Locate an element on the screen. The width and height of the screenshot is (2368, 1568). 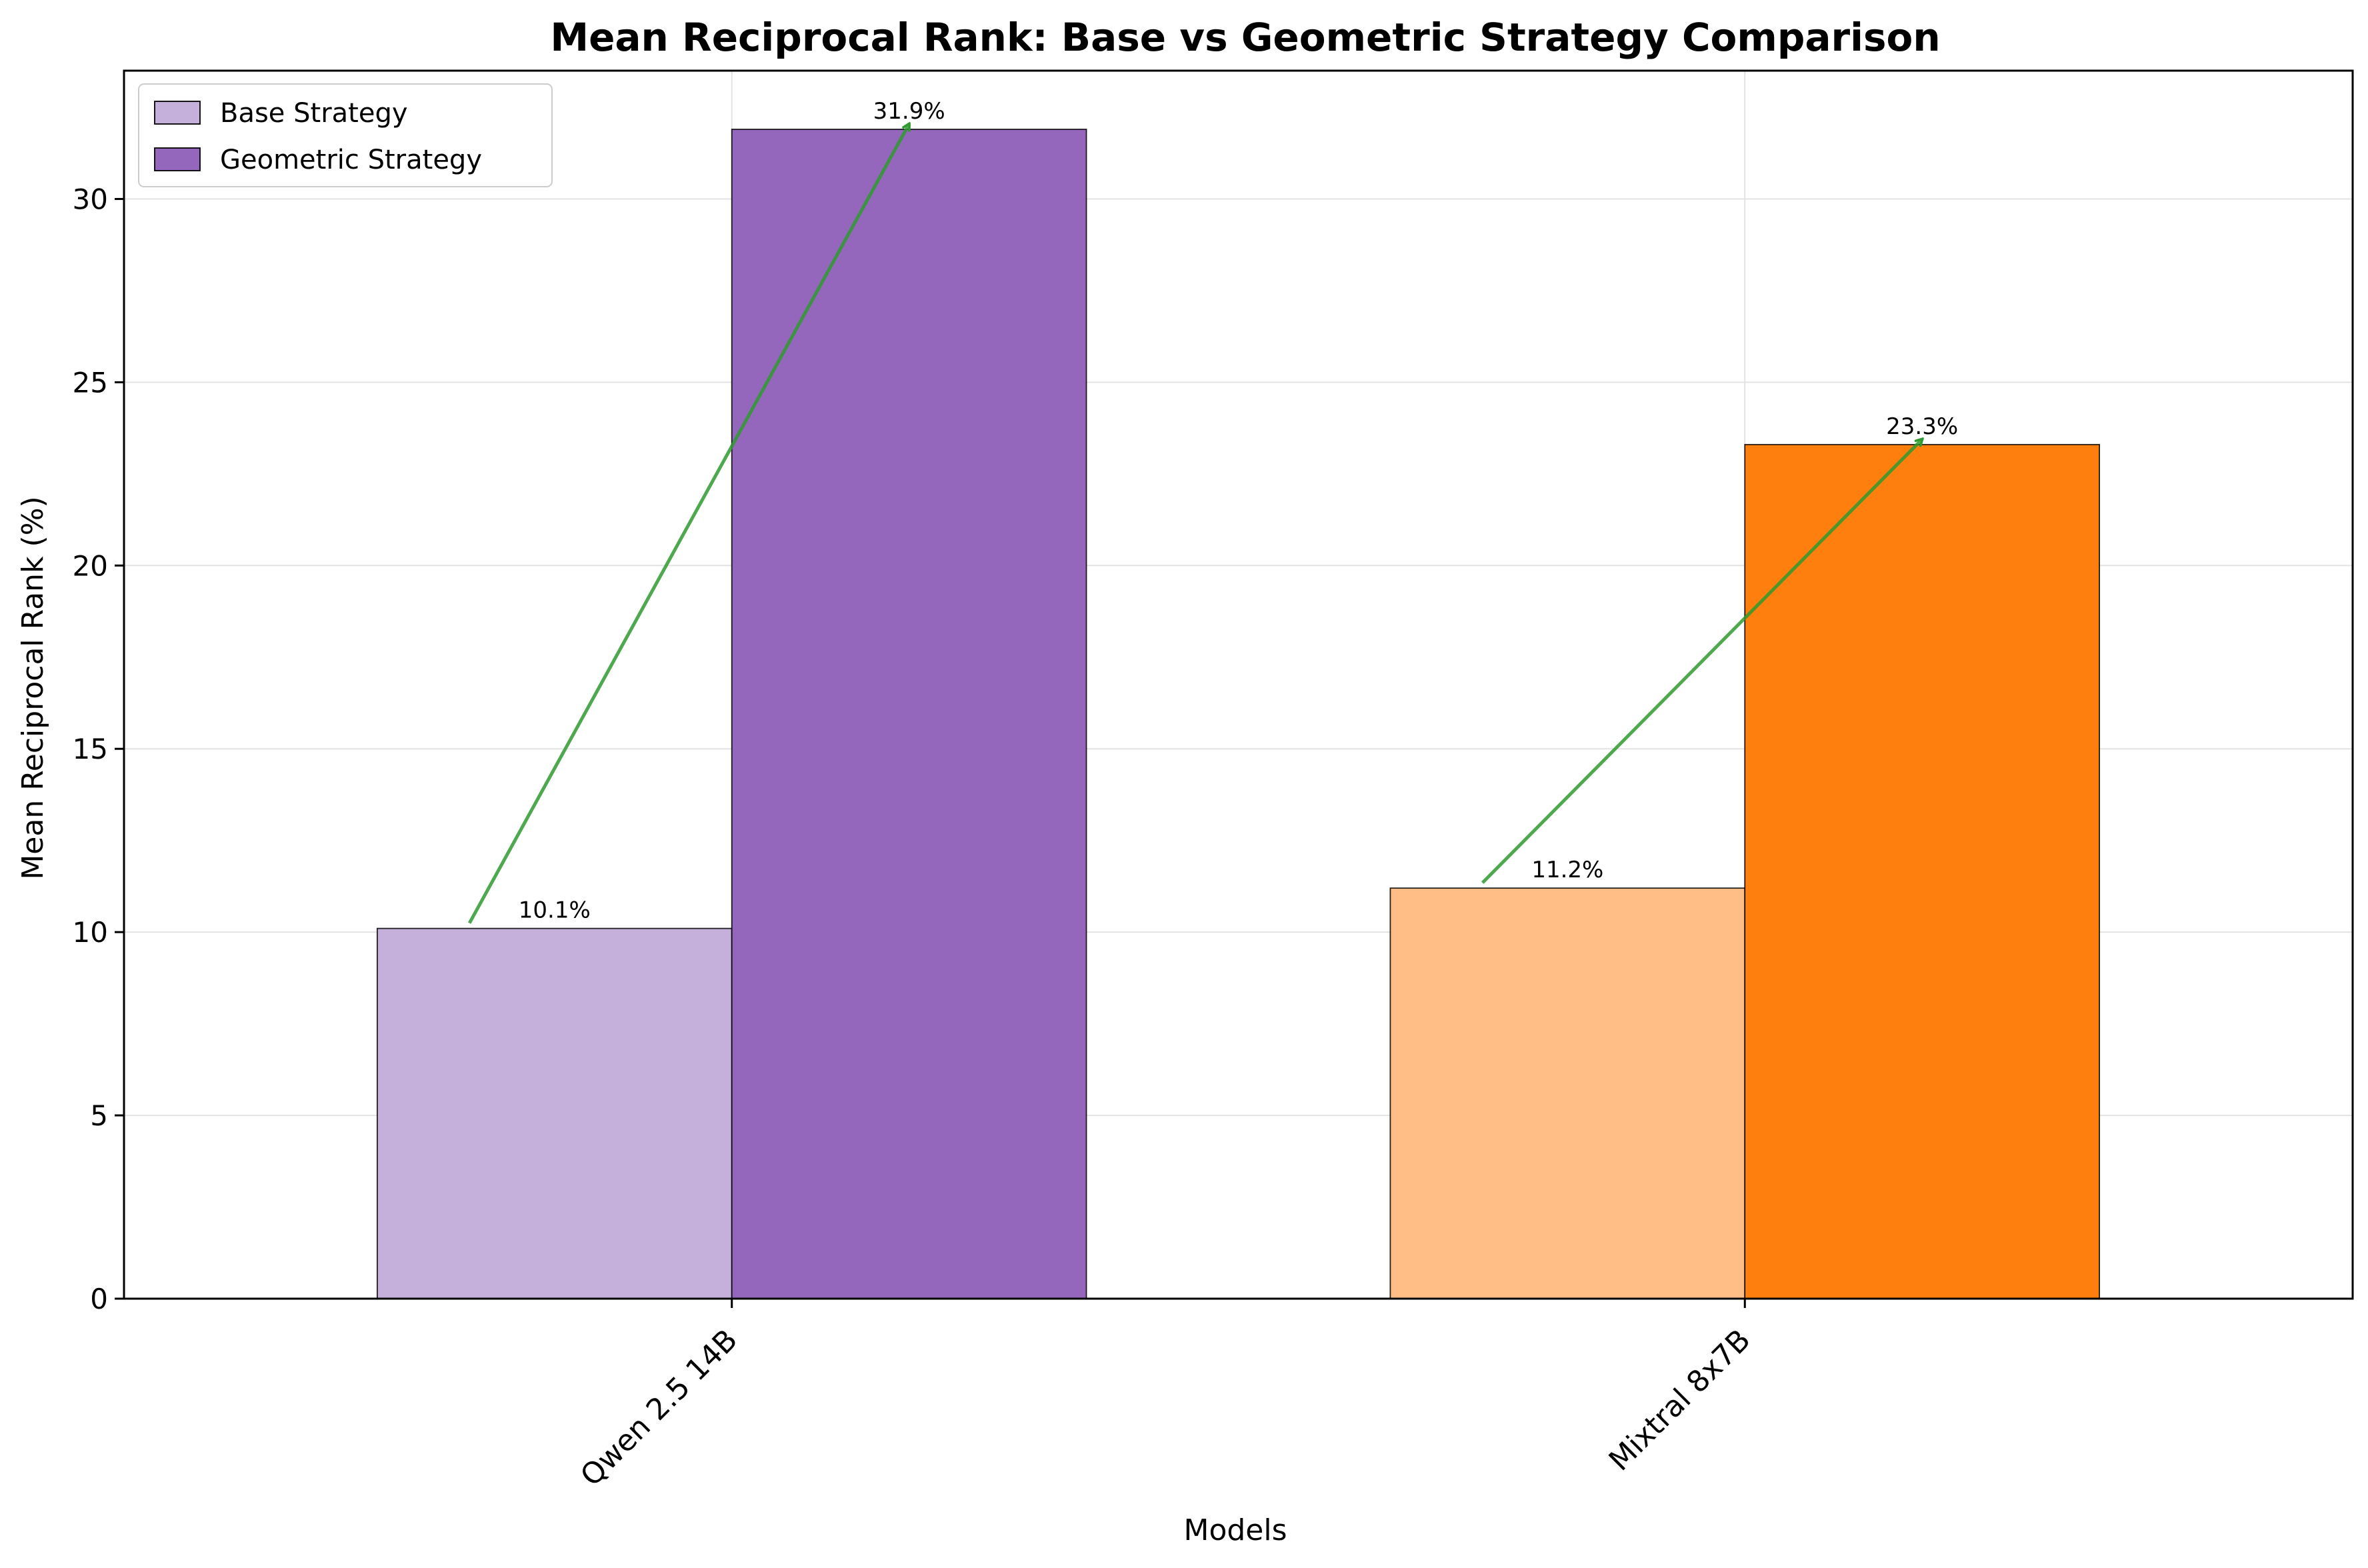
legend: Base Strategy Geometric Strategy is located at coordinates (345, 135).